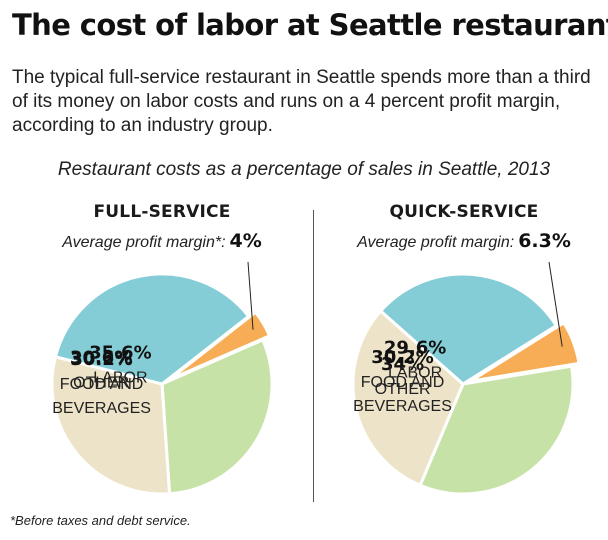  What do you see at coordinates (415, 348) in the screenshot?
I see `slice-value-label-labor: 29.6%` at bounding box center [415, 348].